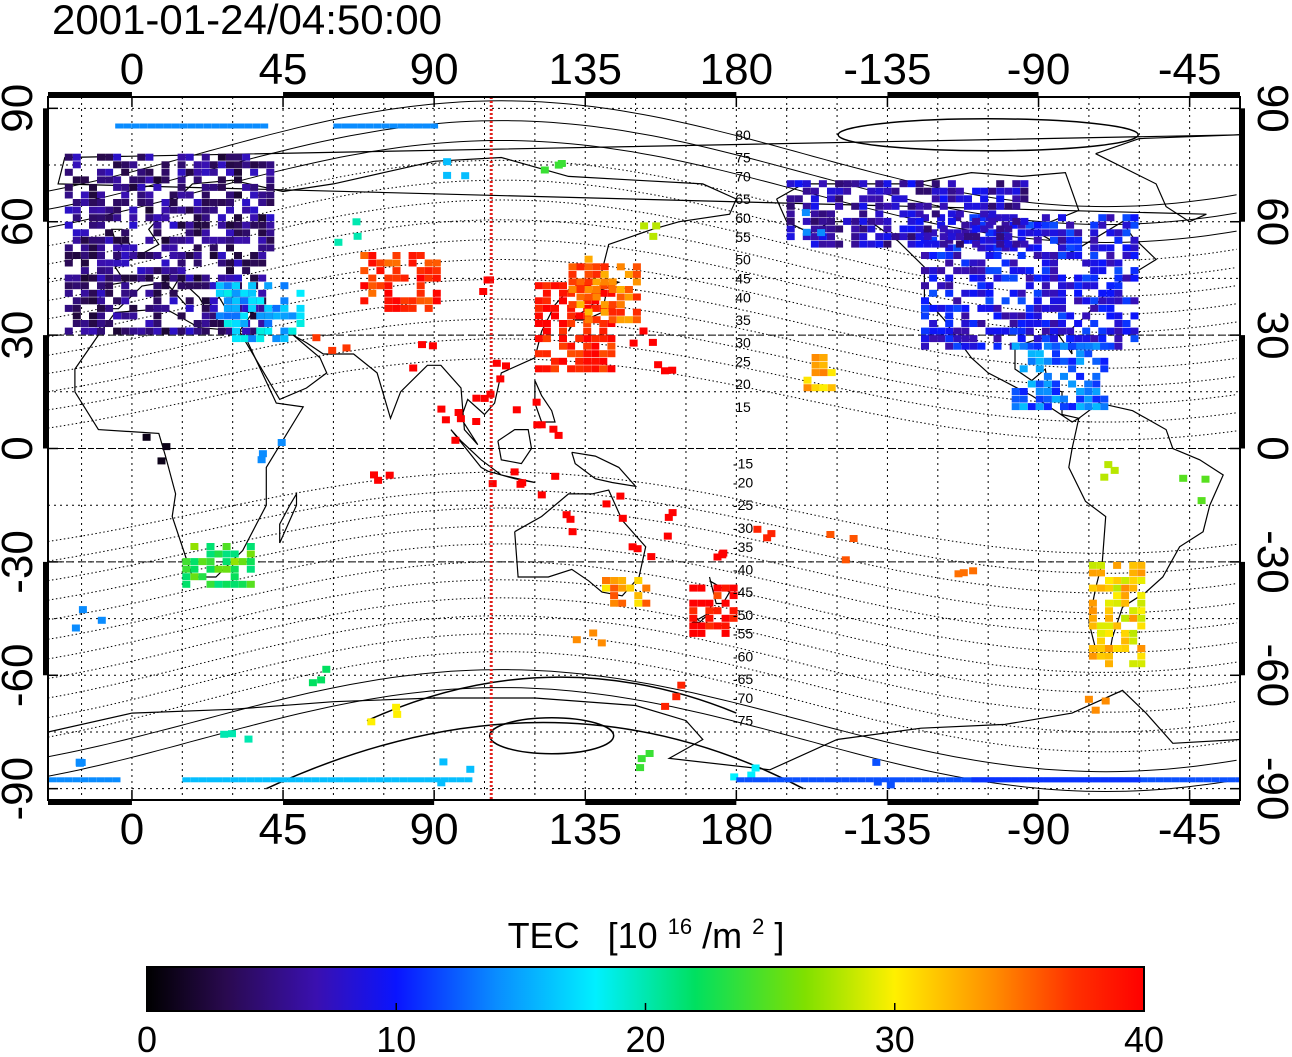 The image size is (1292, 1057). Describe the element at coordinates (21, 789) in the screenshot. I see `left-lat-label: -90` at that location.